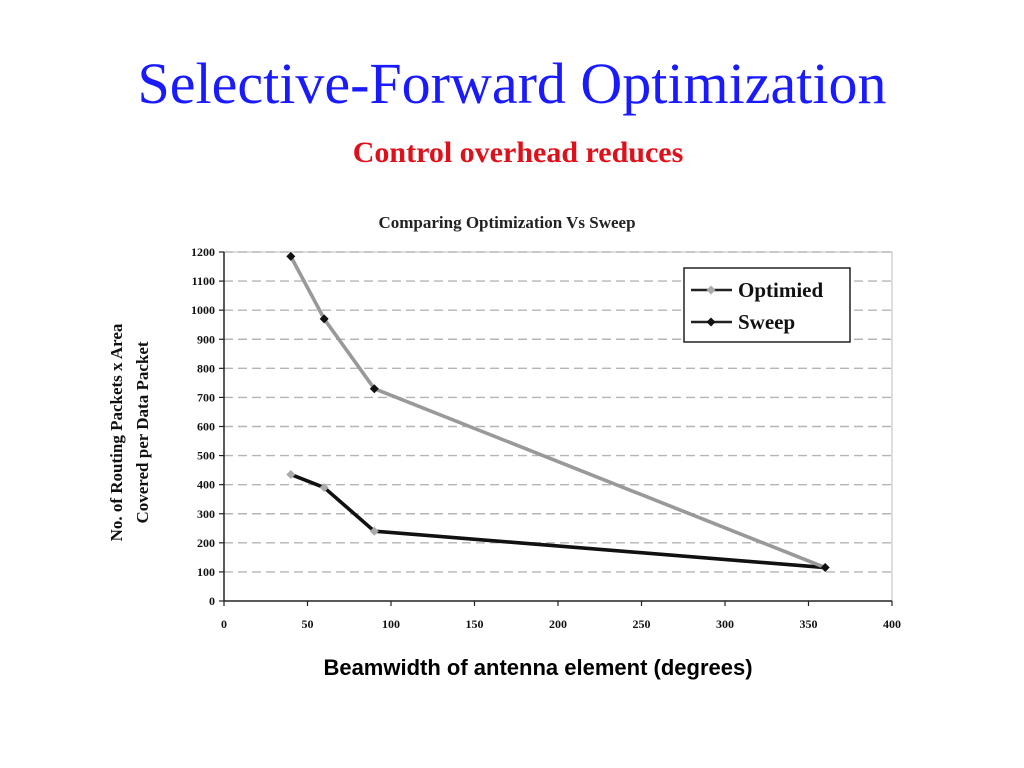 The width and height of the screenshot is (1024, 768). Describe the element at coordinates (308, 624) in the screenshot. I see `x-tick-label: 50` at that location.